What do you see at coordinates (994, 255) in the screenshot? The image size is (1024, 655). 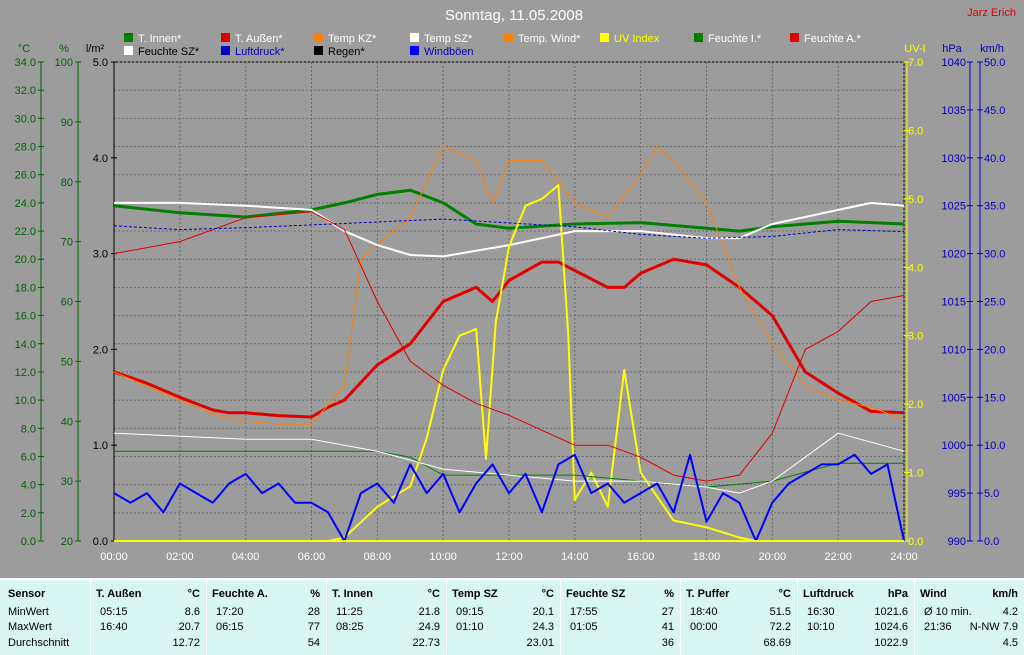 I see `y-tick-label: 30.0` at bounding box center [994, 255].